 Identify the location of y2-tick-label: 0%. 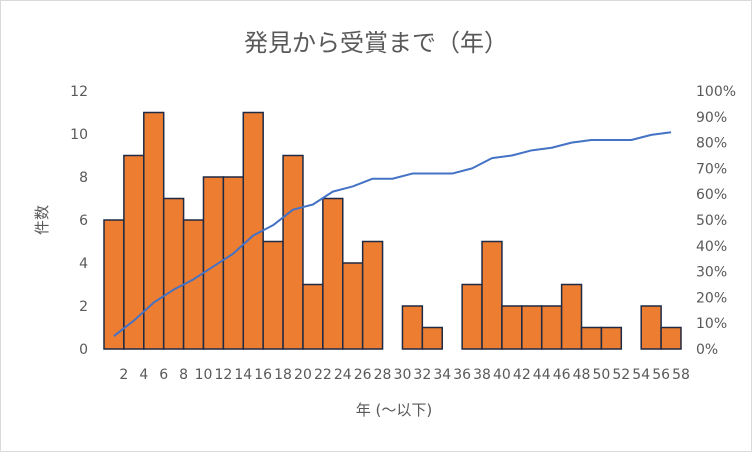
(707, 350).